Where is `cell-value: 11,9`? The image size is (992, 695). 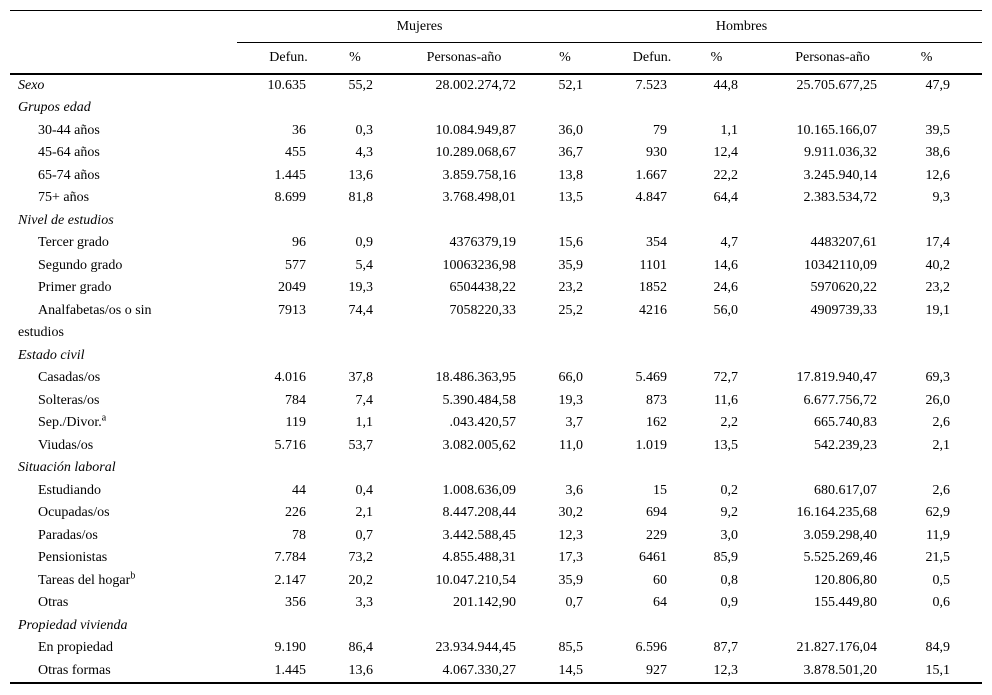
cell-value: 11,9 is located at coordinates (938, 535).